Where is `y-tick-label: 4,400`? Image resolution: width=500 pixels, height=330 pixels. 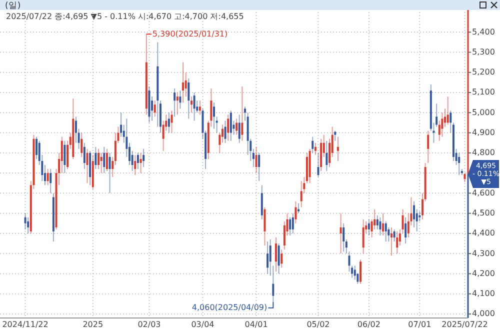 y-tick-label: 4,400 is located at coordinates (483, 233).